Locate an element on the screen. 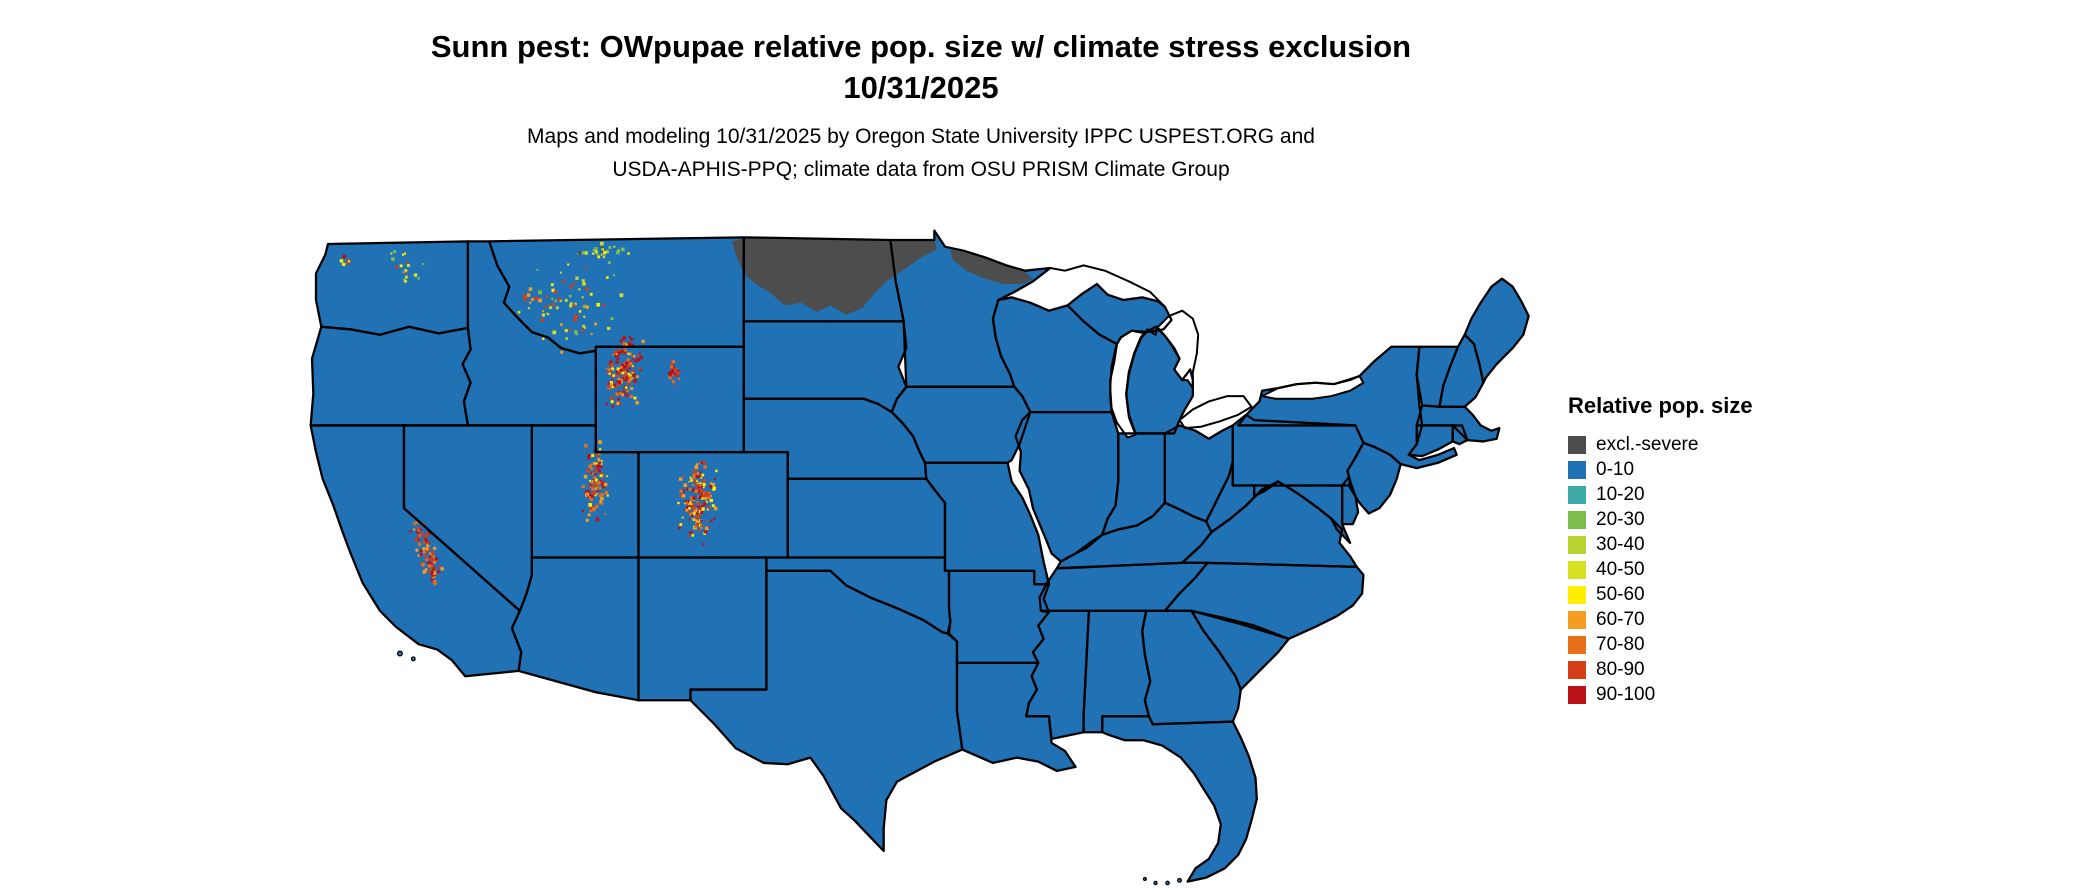  hotspot-layer is located at coordinates (528, 413).